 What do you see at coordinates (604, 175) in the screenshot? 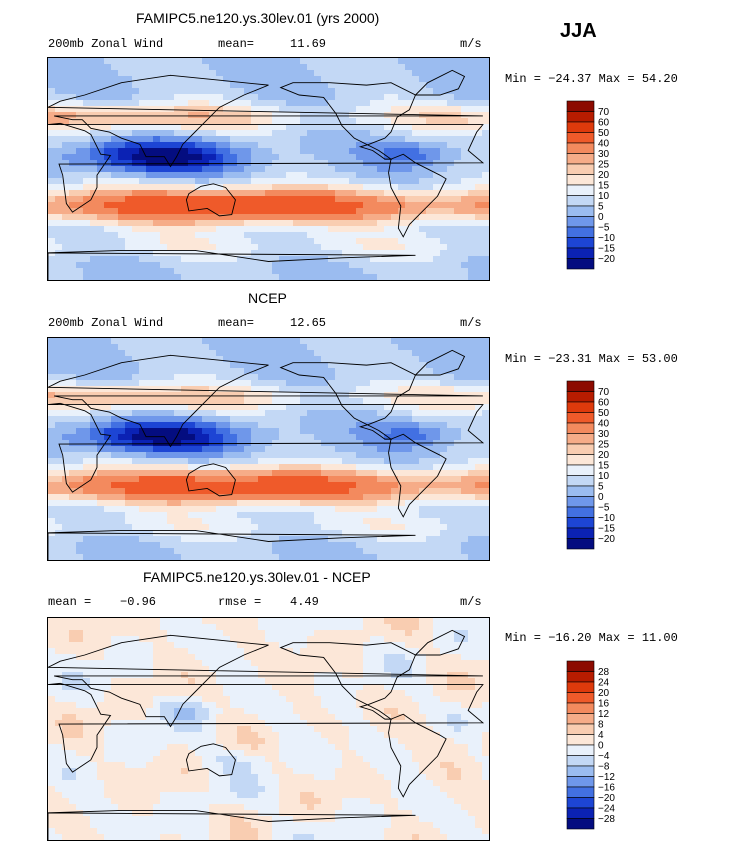
I see `colorbar-tick-label: 20` at bounding box center [604, 175].